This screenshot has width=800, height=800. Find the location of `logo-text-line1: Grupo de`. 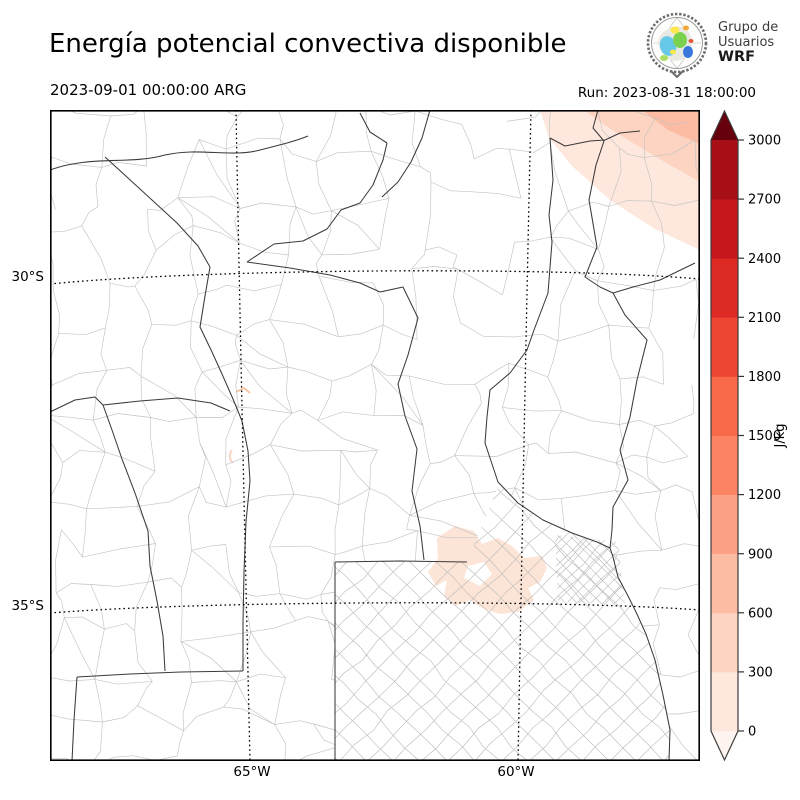

logo-text-line1: Grupo de is located at coordinates (748, 27).